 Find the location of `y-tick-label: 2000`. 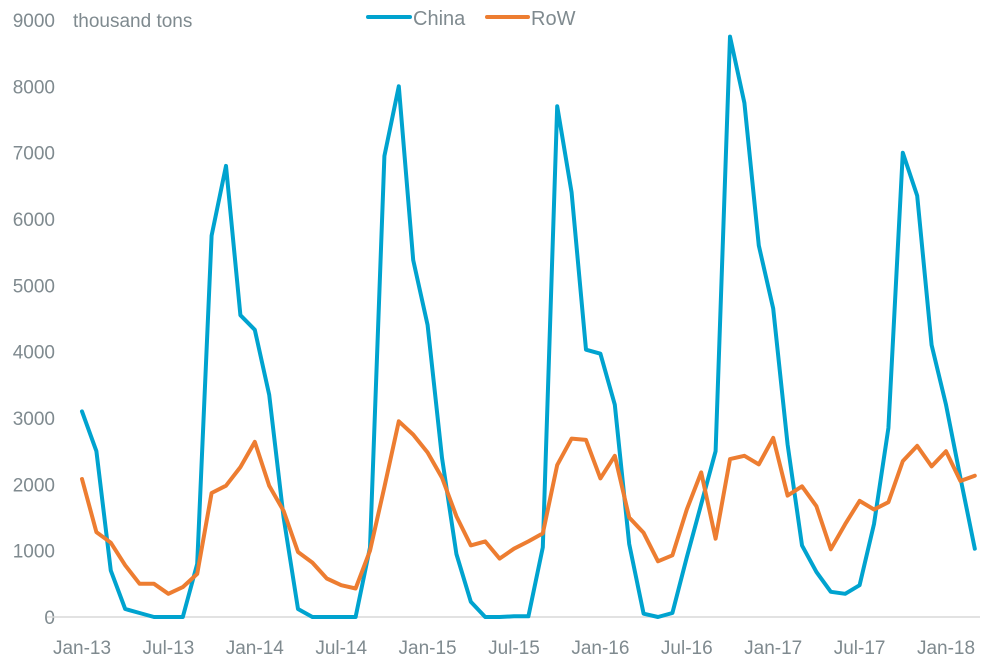

y-tick-label: 2000 is located at coordinates (34, 485).